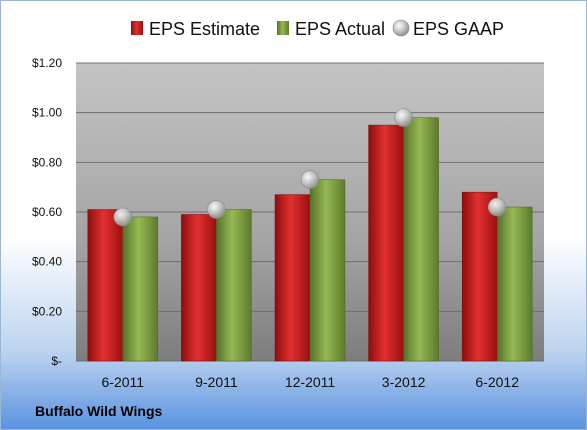  I want to click on y-tick-label: $0.60, so click(47, 212).